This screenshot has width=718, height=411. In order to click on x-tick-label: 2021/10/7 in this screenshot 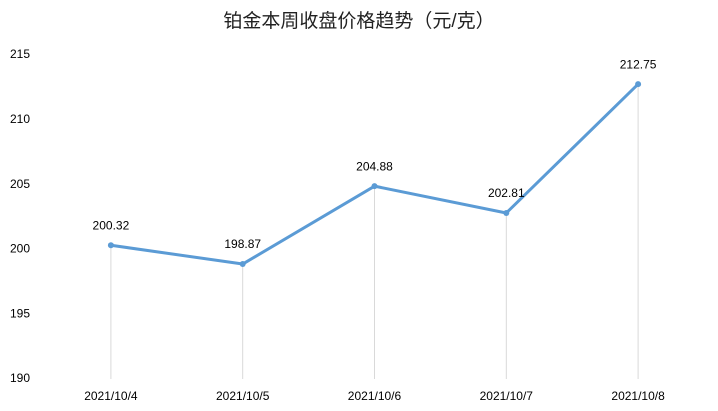, I will do `click(507, 396)`.